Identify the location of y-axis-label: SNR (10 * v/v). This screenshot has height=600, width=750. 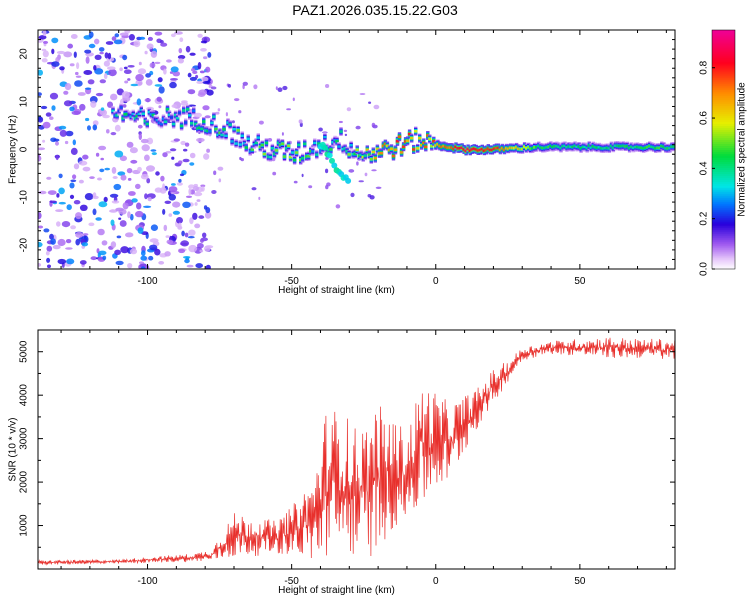
(13, 450).